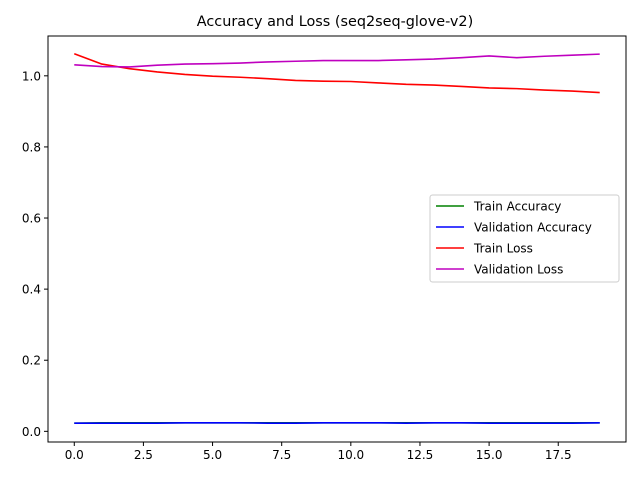 The height and width of the screenshot is (480, 640). What do you see at coordinates (335, 22) in the screenshot?
I see `chart-title: Accuracy and Loss (seq2seq-glove-v2)` at bounding box center [335, 22].